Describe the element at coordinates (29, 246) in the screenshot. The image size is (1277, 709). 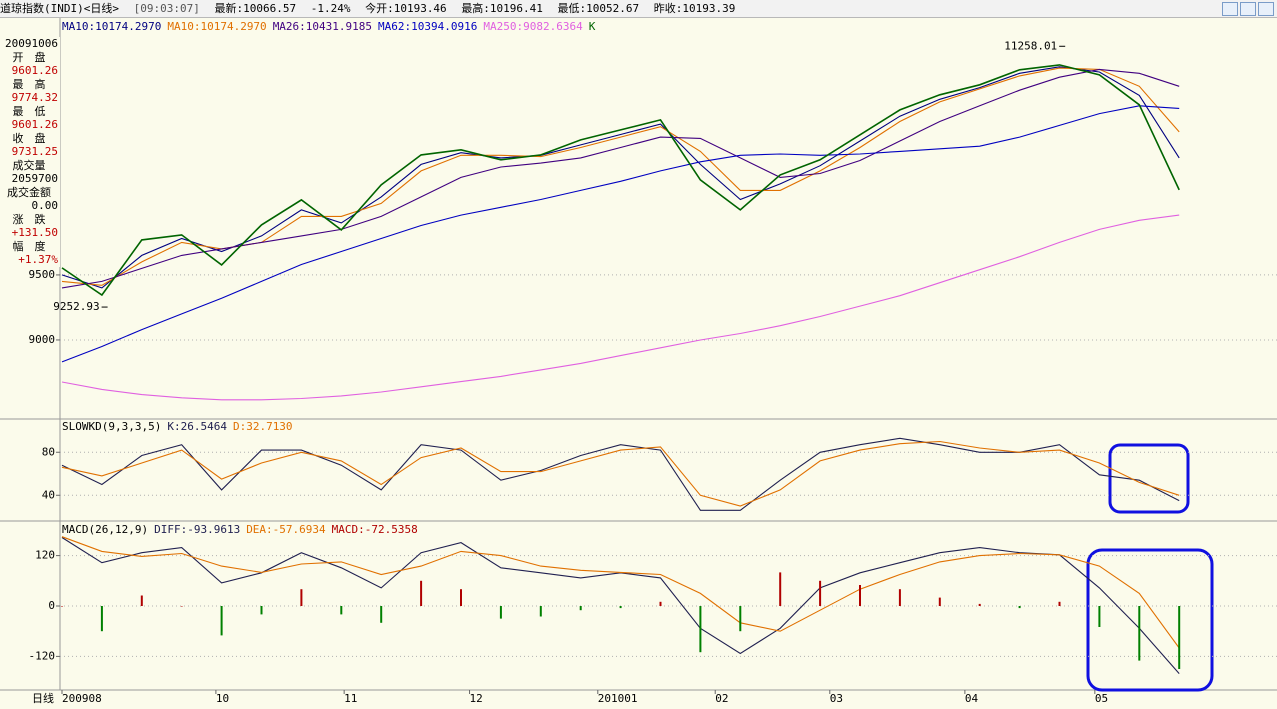
I see `info-label: 幅 度` at that location.